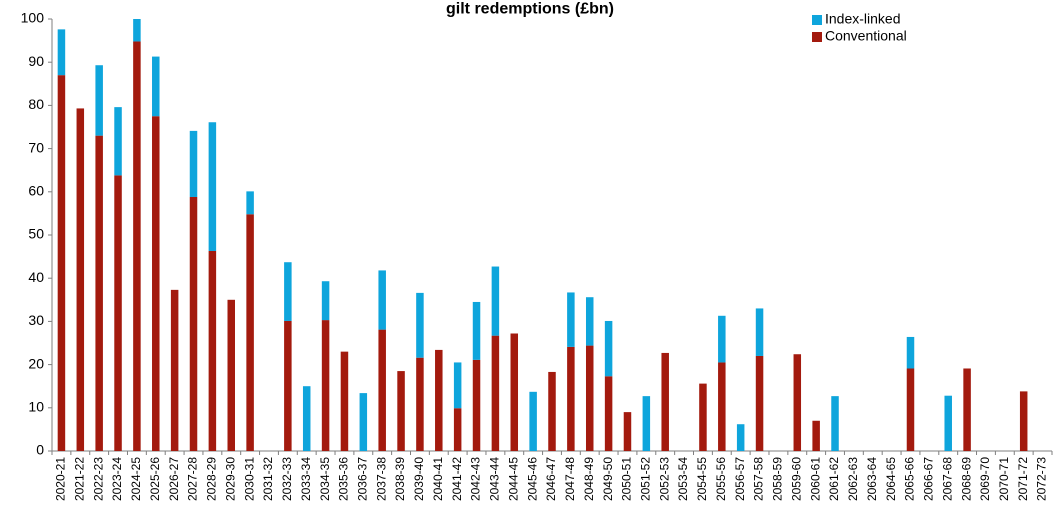  What do you see at coordinates (947, 479) in the screenshot?
I see `x-tick-label: 2067-68` at bounding box center [947, 479].